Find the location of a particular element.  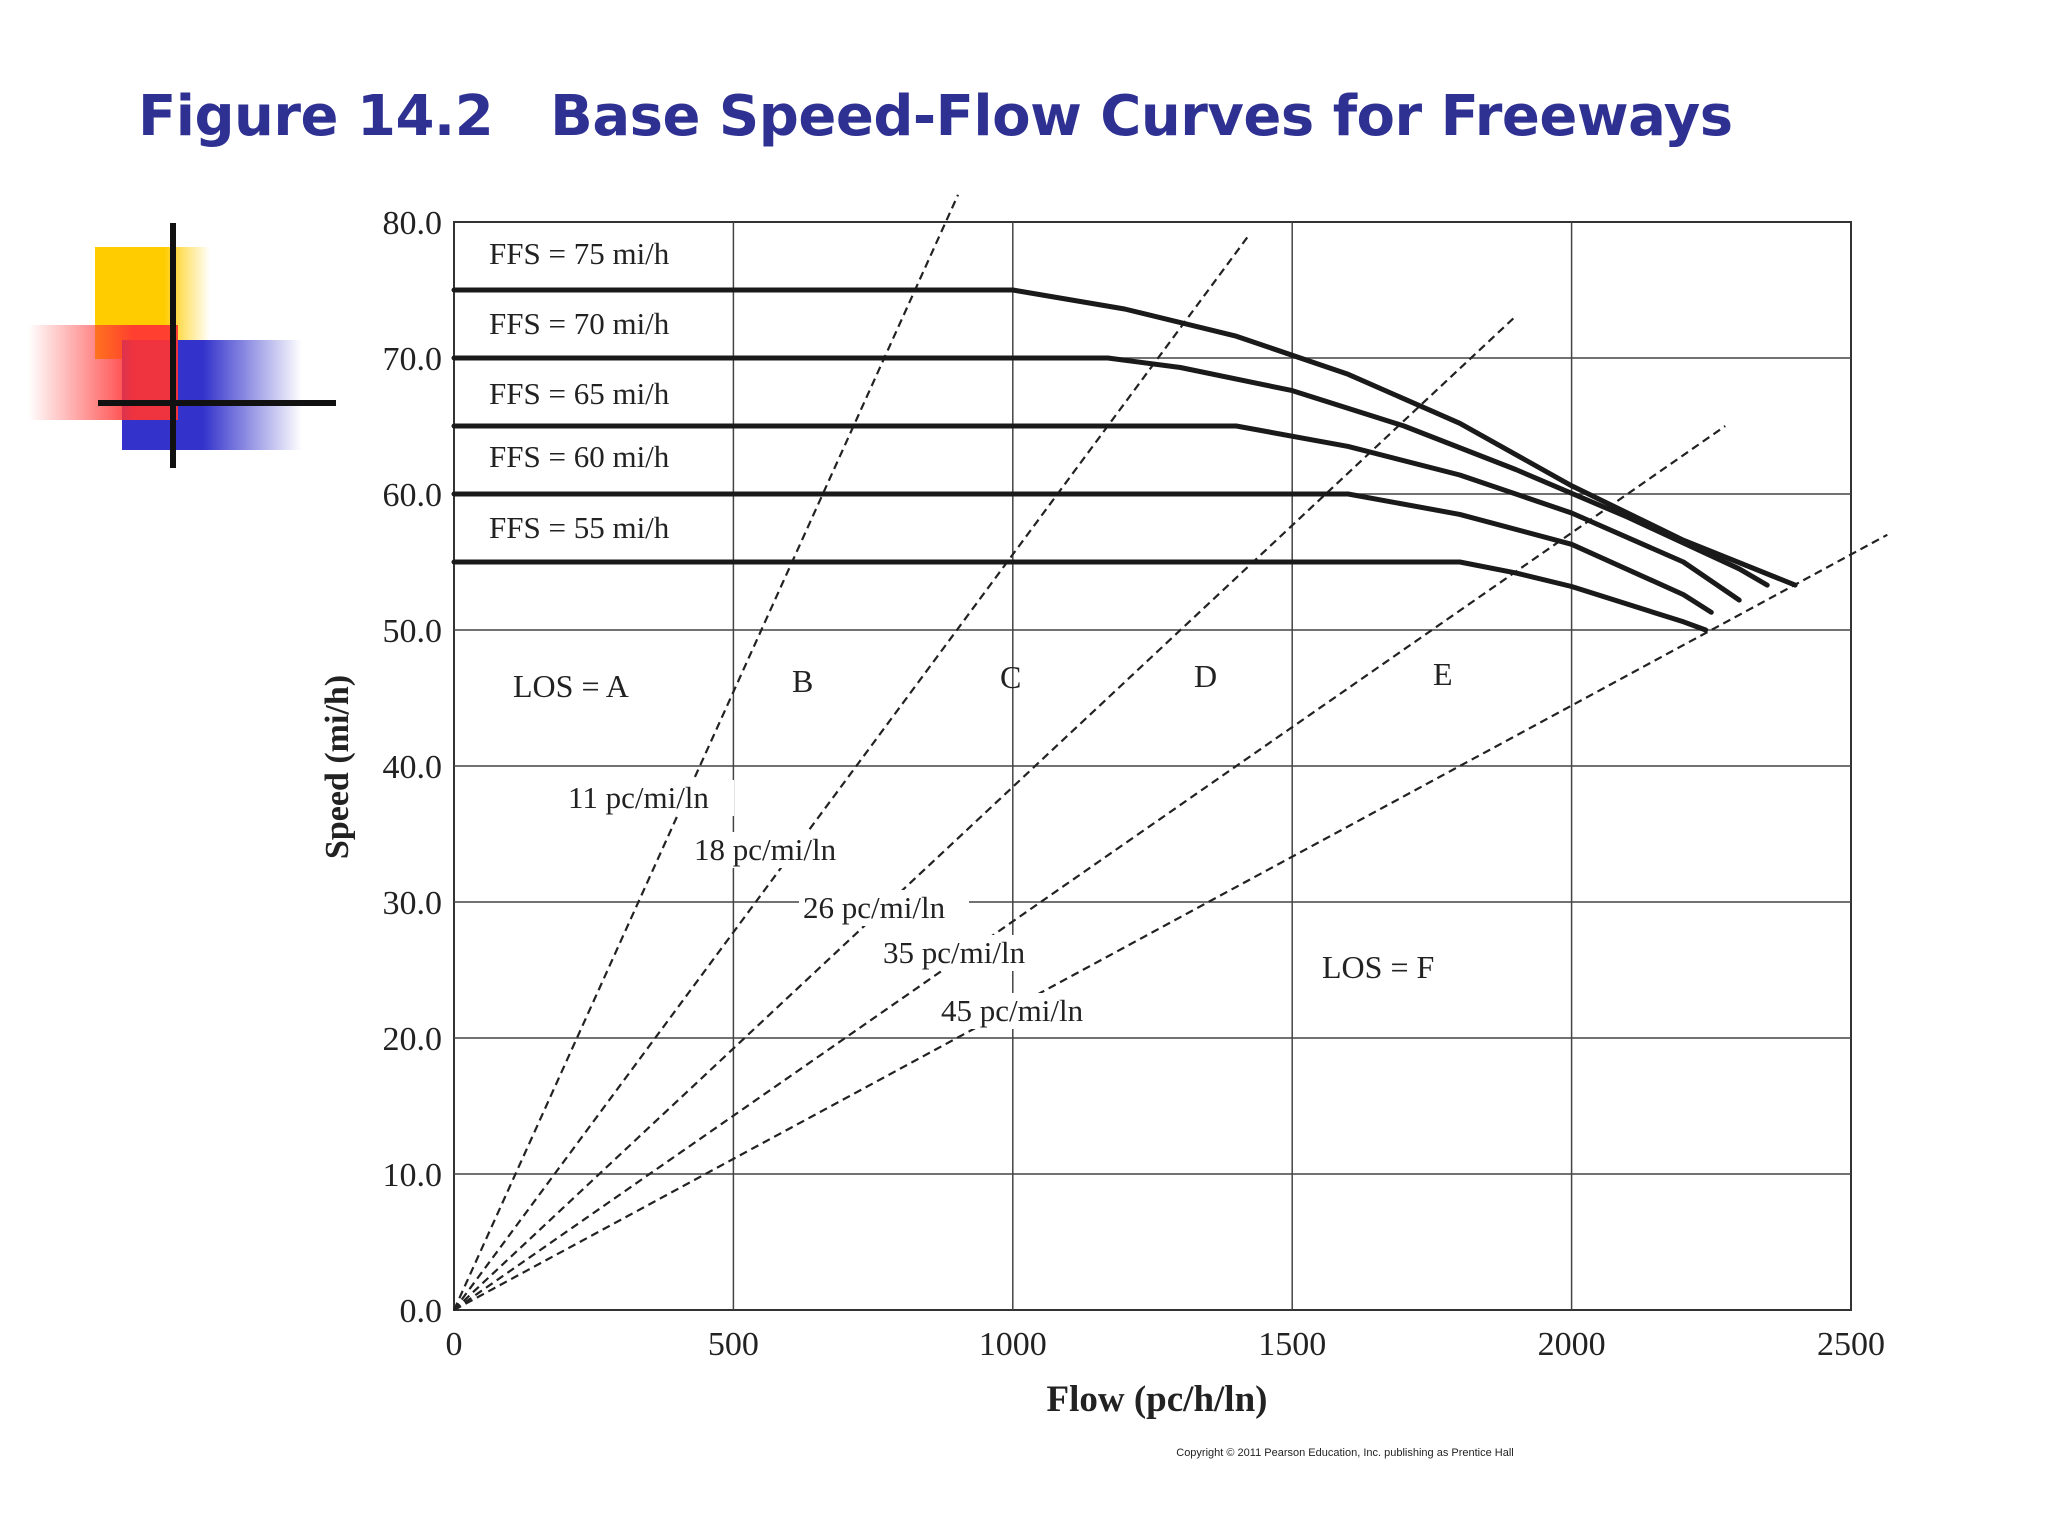

los-label: LOS = F is located at coordinates (1378, 967).